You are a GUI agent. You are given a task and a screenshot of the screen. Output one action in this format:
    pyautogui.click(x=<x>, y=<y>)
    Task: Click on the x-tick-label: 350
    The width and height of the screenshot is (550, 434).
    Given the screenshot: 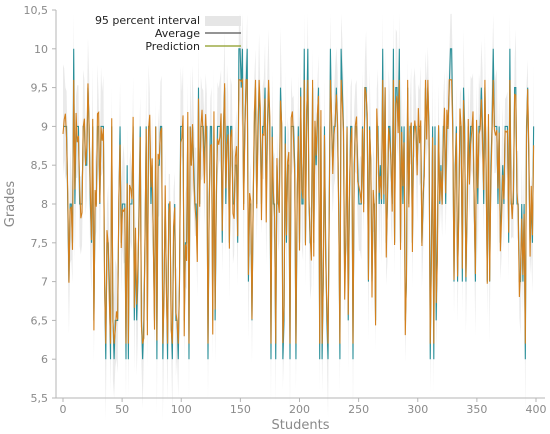 What is the action you would take?
    pyautogui.click(x=476, y=409)
    